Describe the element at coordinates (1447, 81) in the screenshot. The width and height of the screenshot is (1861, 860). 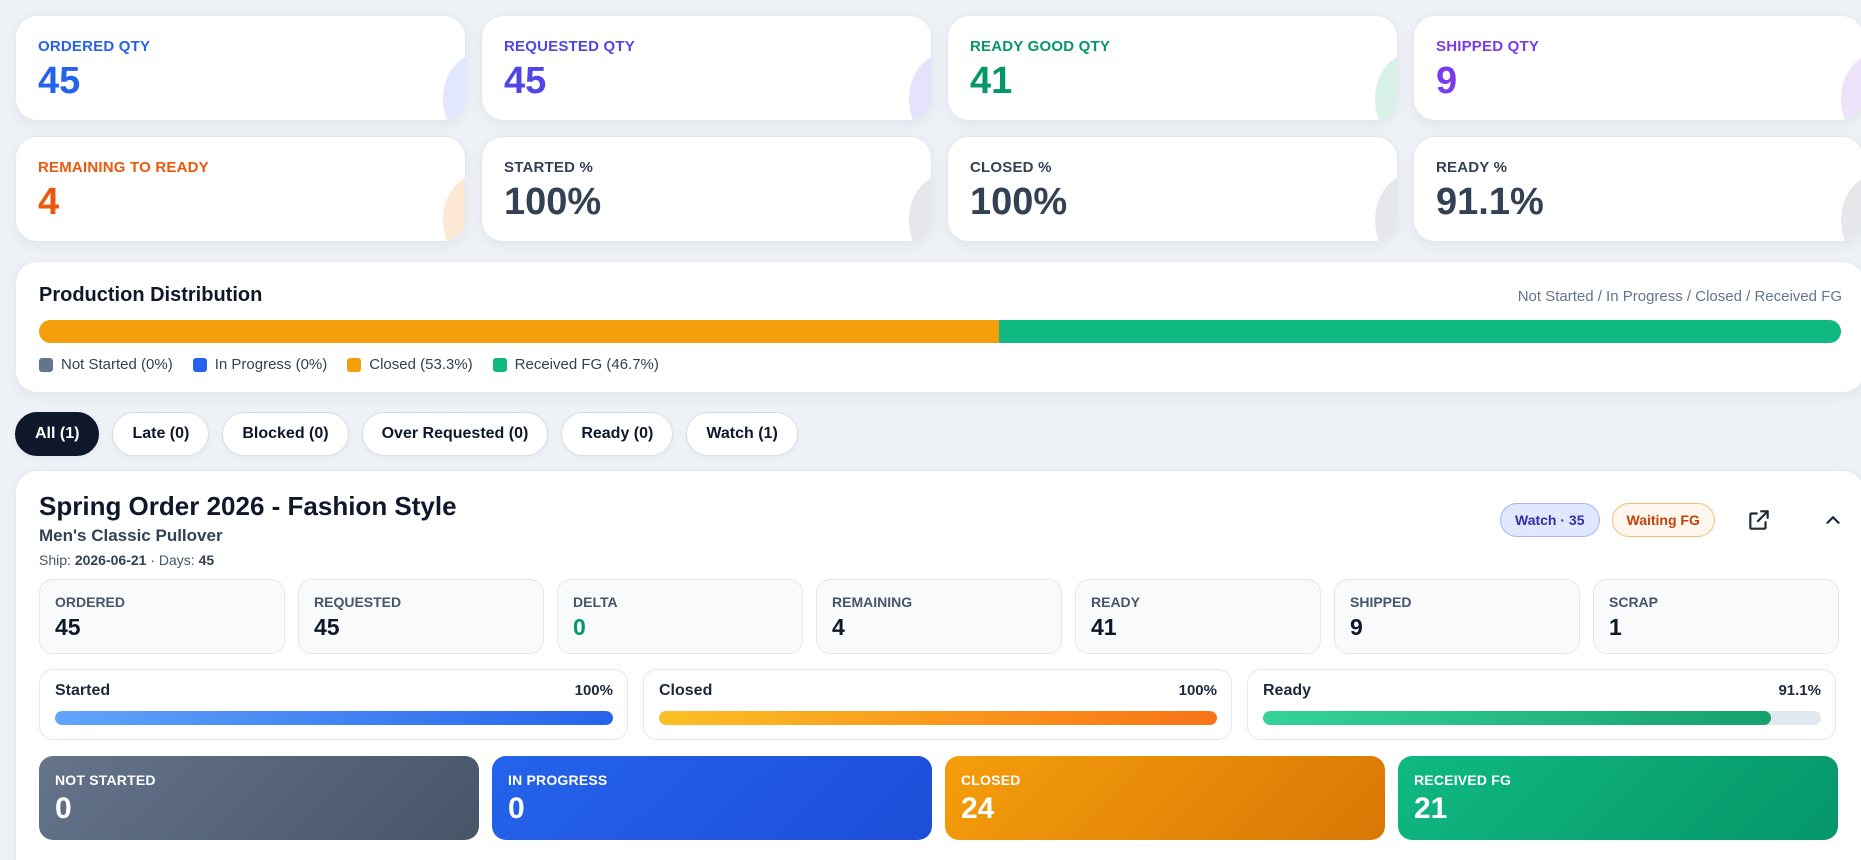
I see `stat-value: 9` at that location.